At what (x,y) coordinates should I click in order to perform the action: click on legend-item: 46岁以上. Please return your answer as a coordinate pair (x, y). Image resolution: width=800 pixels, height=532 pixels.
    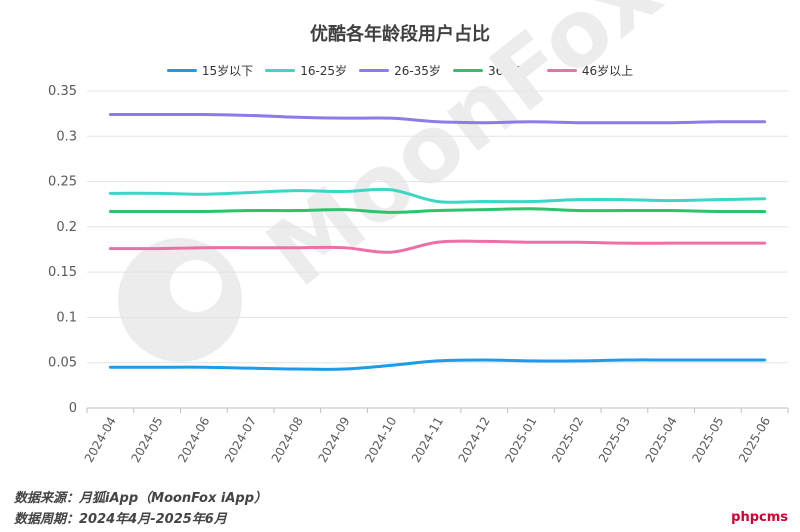
    Looking at the image, I should click on (590, 70).